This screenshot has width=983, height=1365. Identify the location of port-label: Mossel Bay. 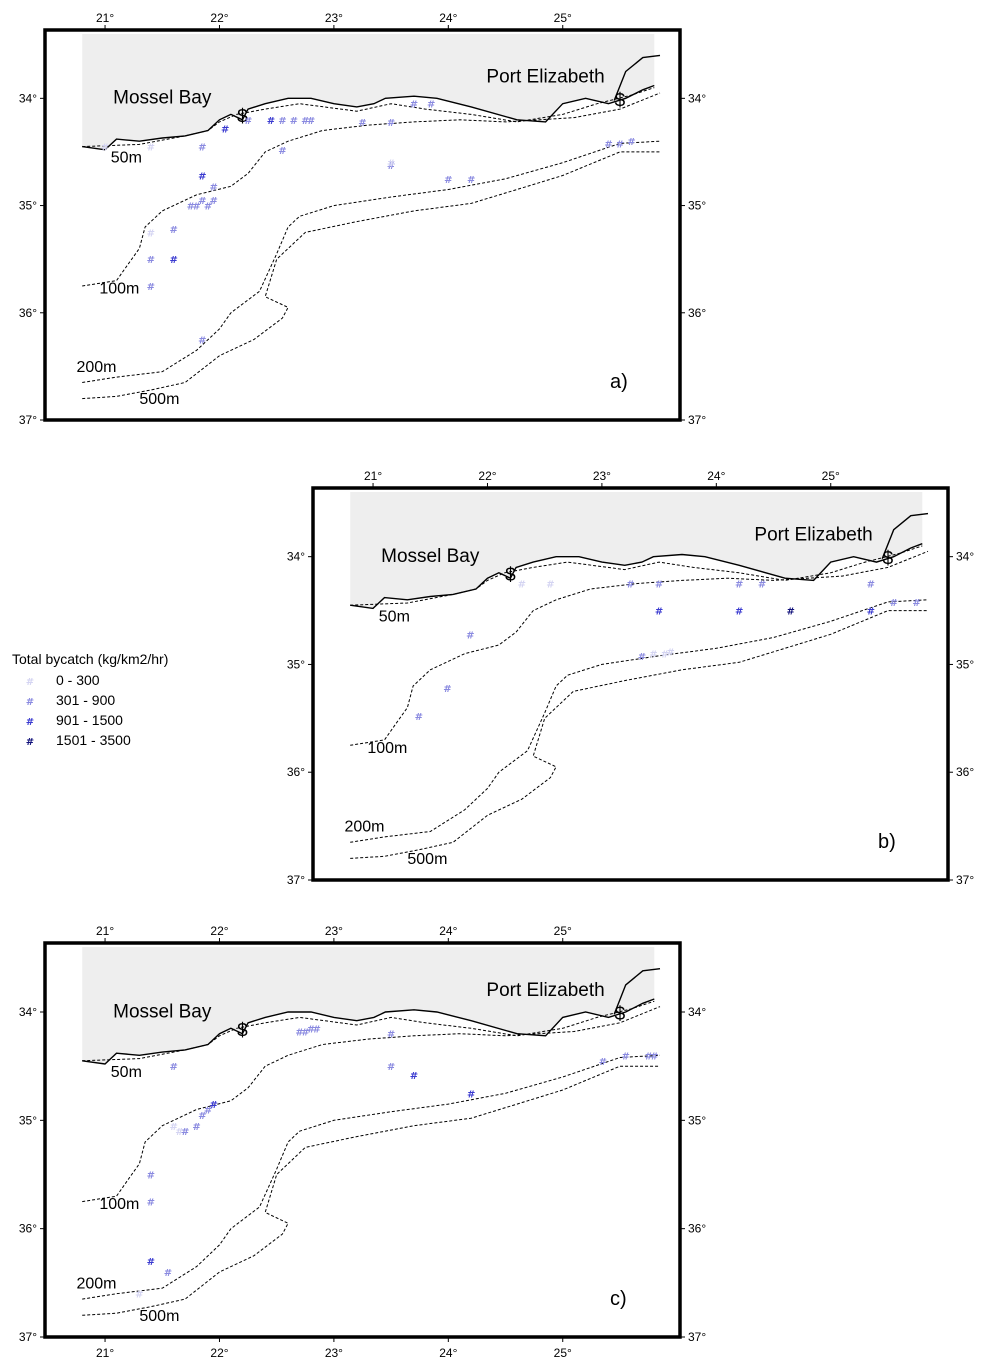
(162, 98).